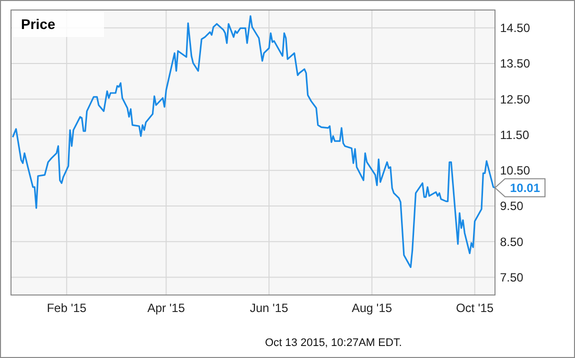 Image resolution: width=575 pixels, height=358 pixels. Describe the element at coordinates (515, 28) in the screenshot. I see `y-tick-label: 14.50` at that location.